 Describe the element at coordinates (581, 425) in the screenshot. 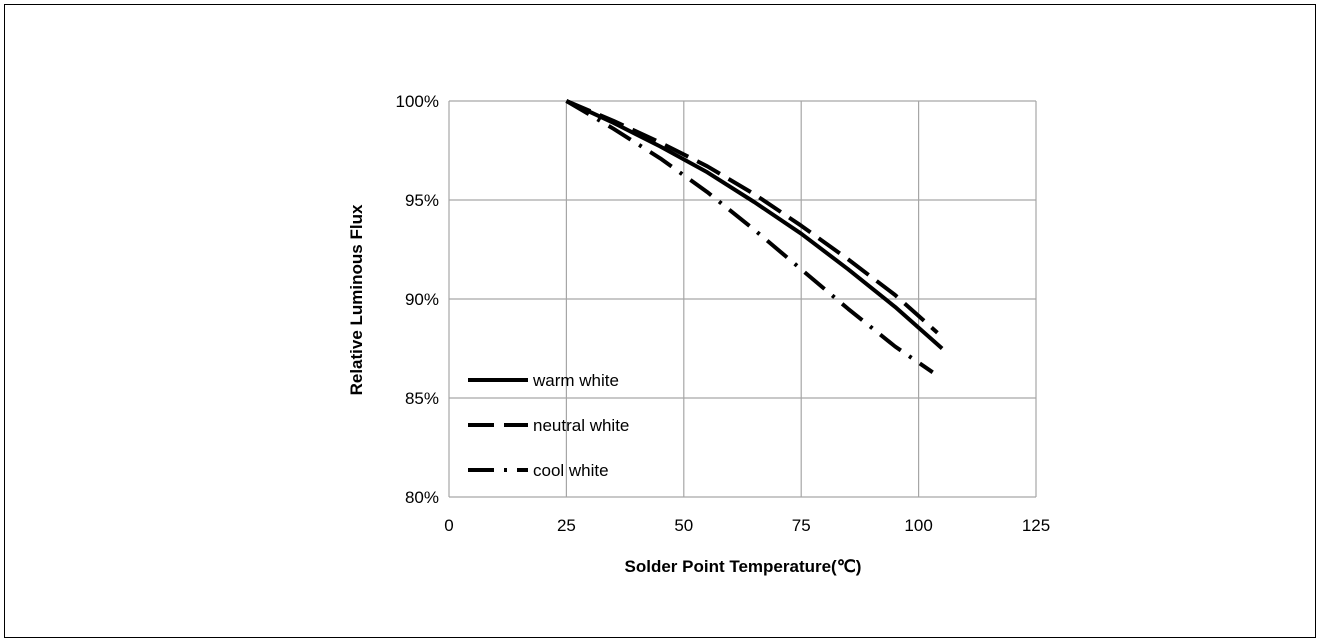

I see `legend-label-neutral-white: neutral white` at that location.